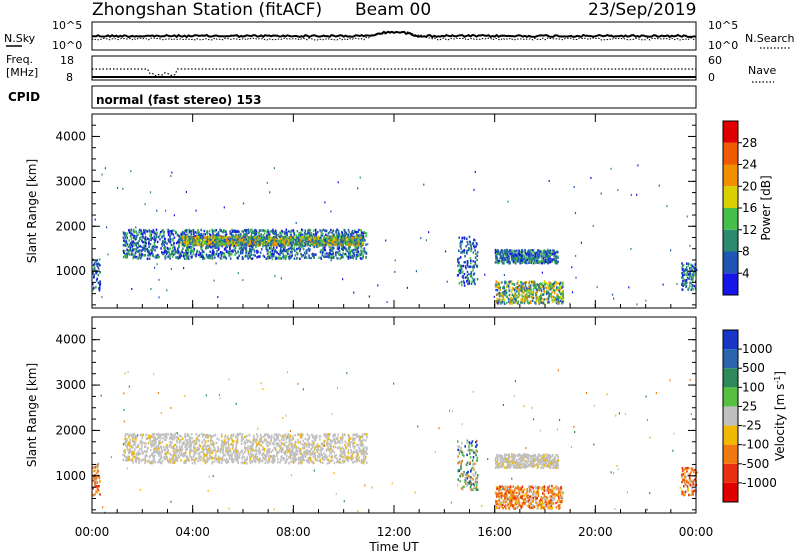 Image resolution: width=800 pixels, height=554 pixels. I want to click on colorbar-tick-label: 24, so click(749, 165).